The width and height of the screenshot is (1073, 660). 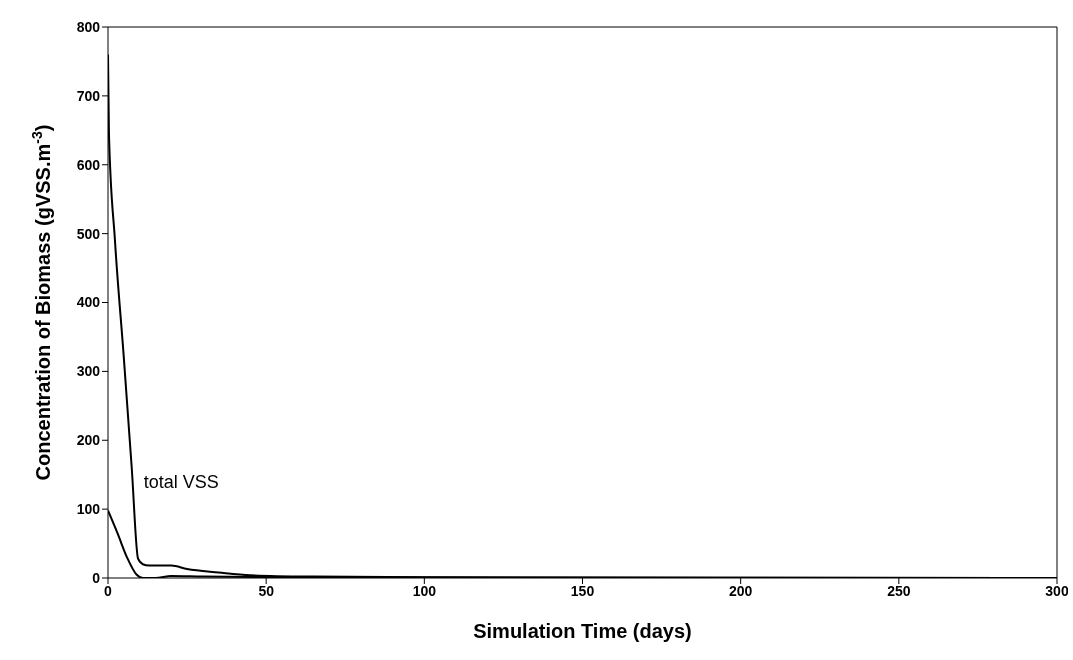 I want to click on series-label: total VSS, so click(x=181, y=481).